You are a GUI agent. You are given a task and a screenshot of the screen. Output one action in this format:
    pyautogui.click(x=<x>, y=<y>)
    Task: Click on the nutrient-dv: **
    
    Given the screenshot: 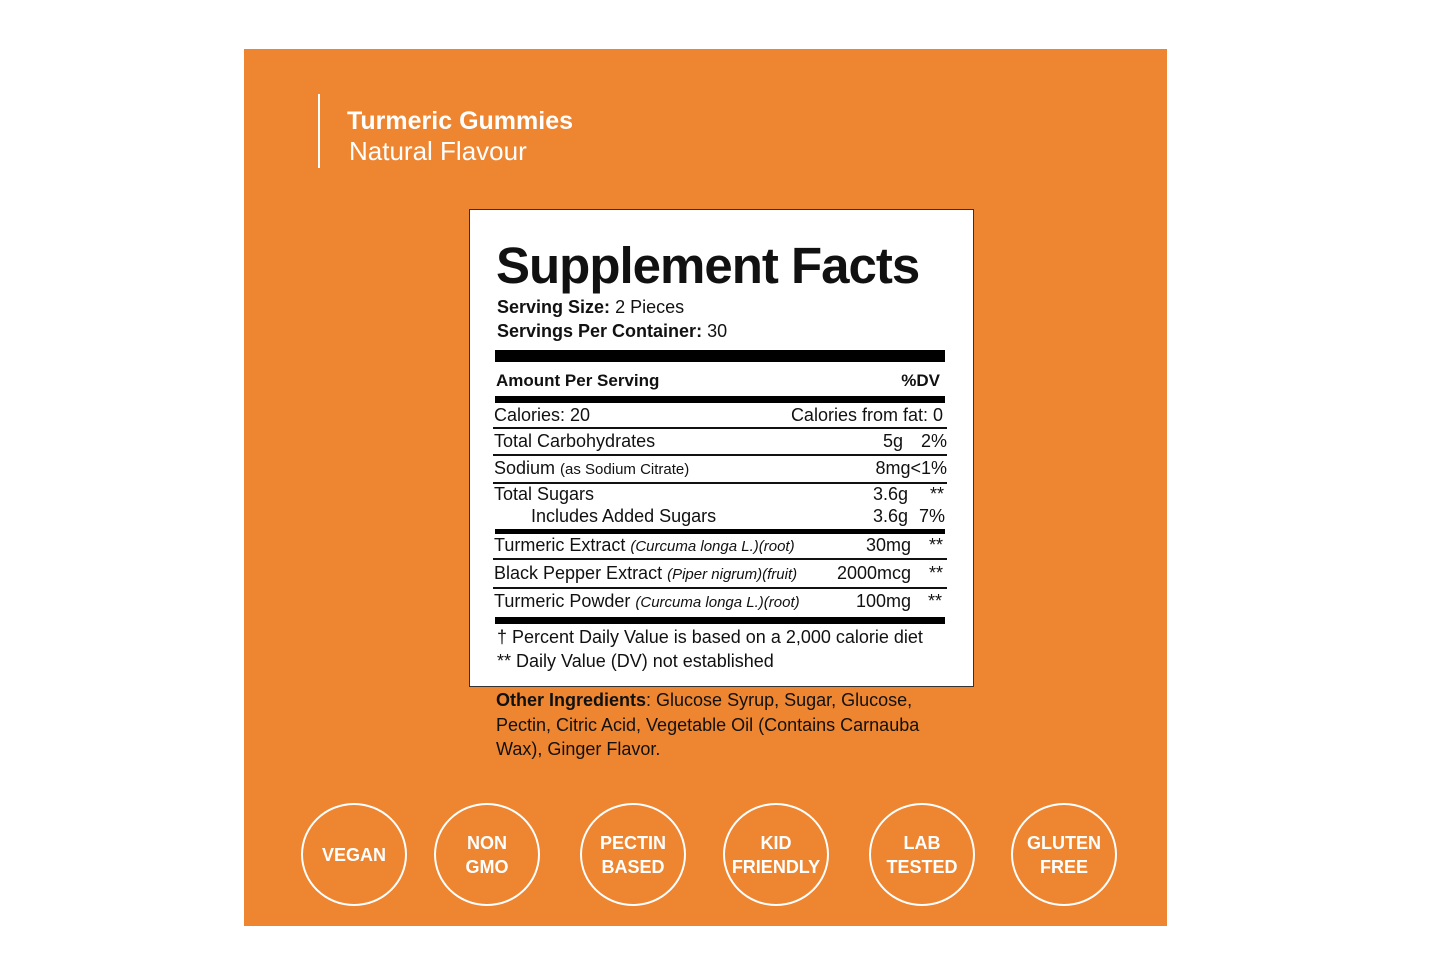 What is the action you would take?
    pyautogui.click(x=936, y=494)
    